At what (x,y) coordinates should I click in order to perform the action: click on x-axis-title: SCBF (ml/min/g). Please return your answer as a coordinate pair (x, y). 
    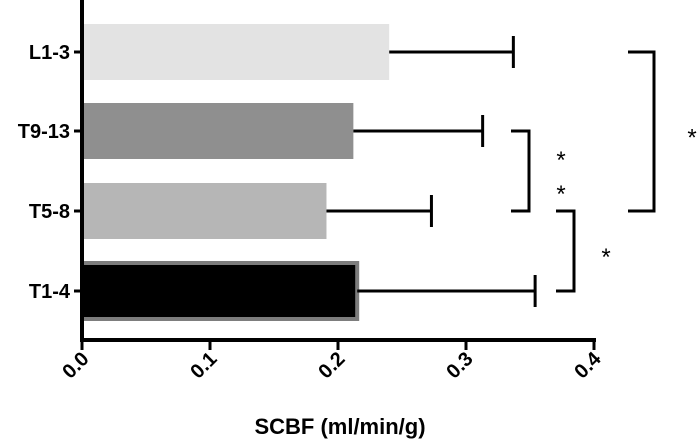
    Looking at the image, I should click on (339, 426).